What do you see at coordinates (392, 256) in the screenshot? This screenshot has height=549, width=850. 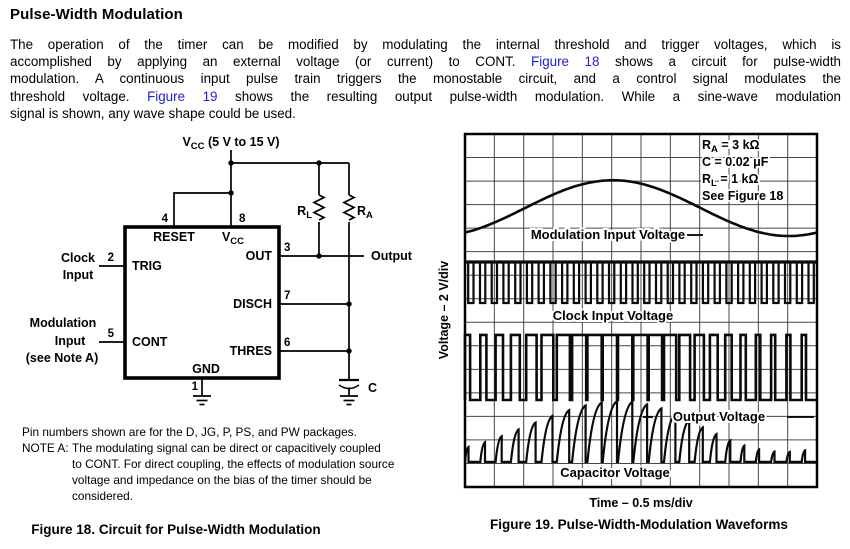 I see `output-label: Output` at bounding box center [392, 256].